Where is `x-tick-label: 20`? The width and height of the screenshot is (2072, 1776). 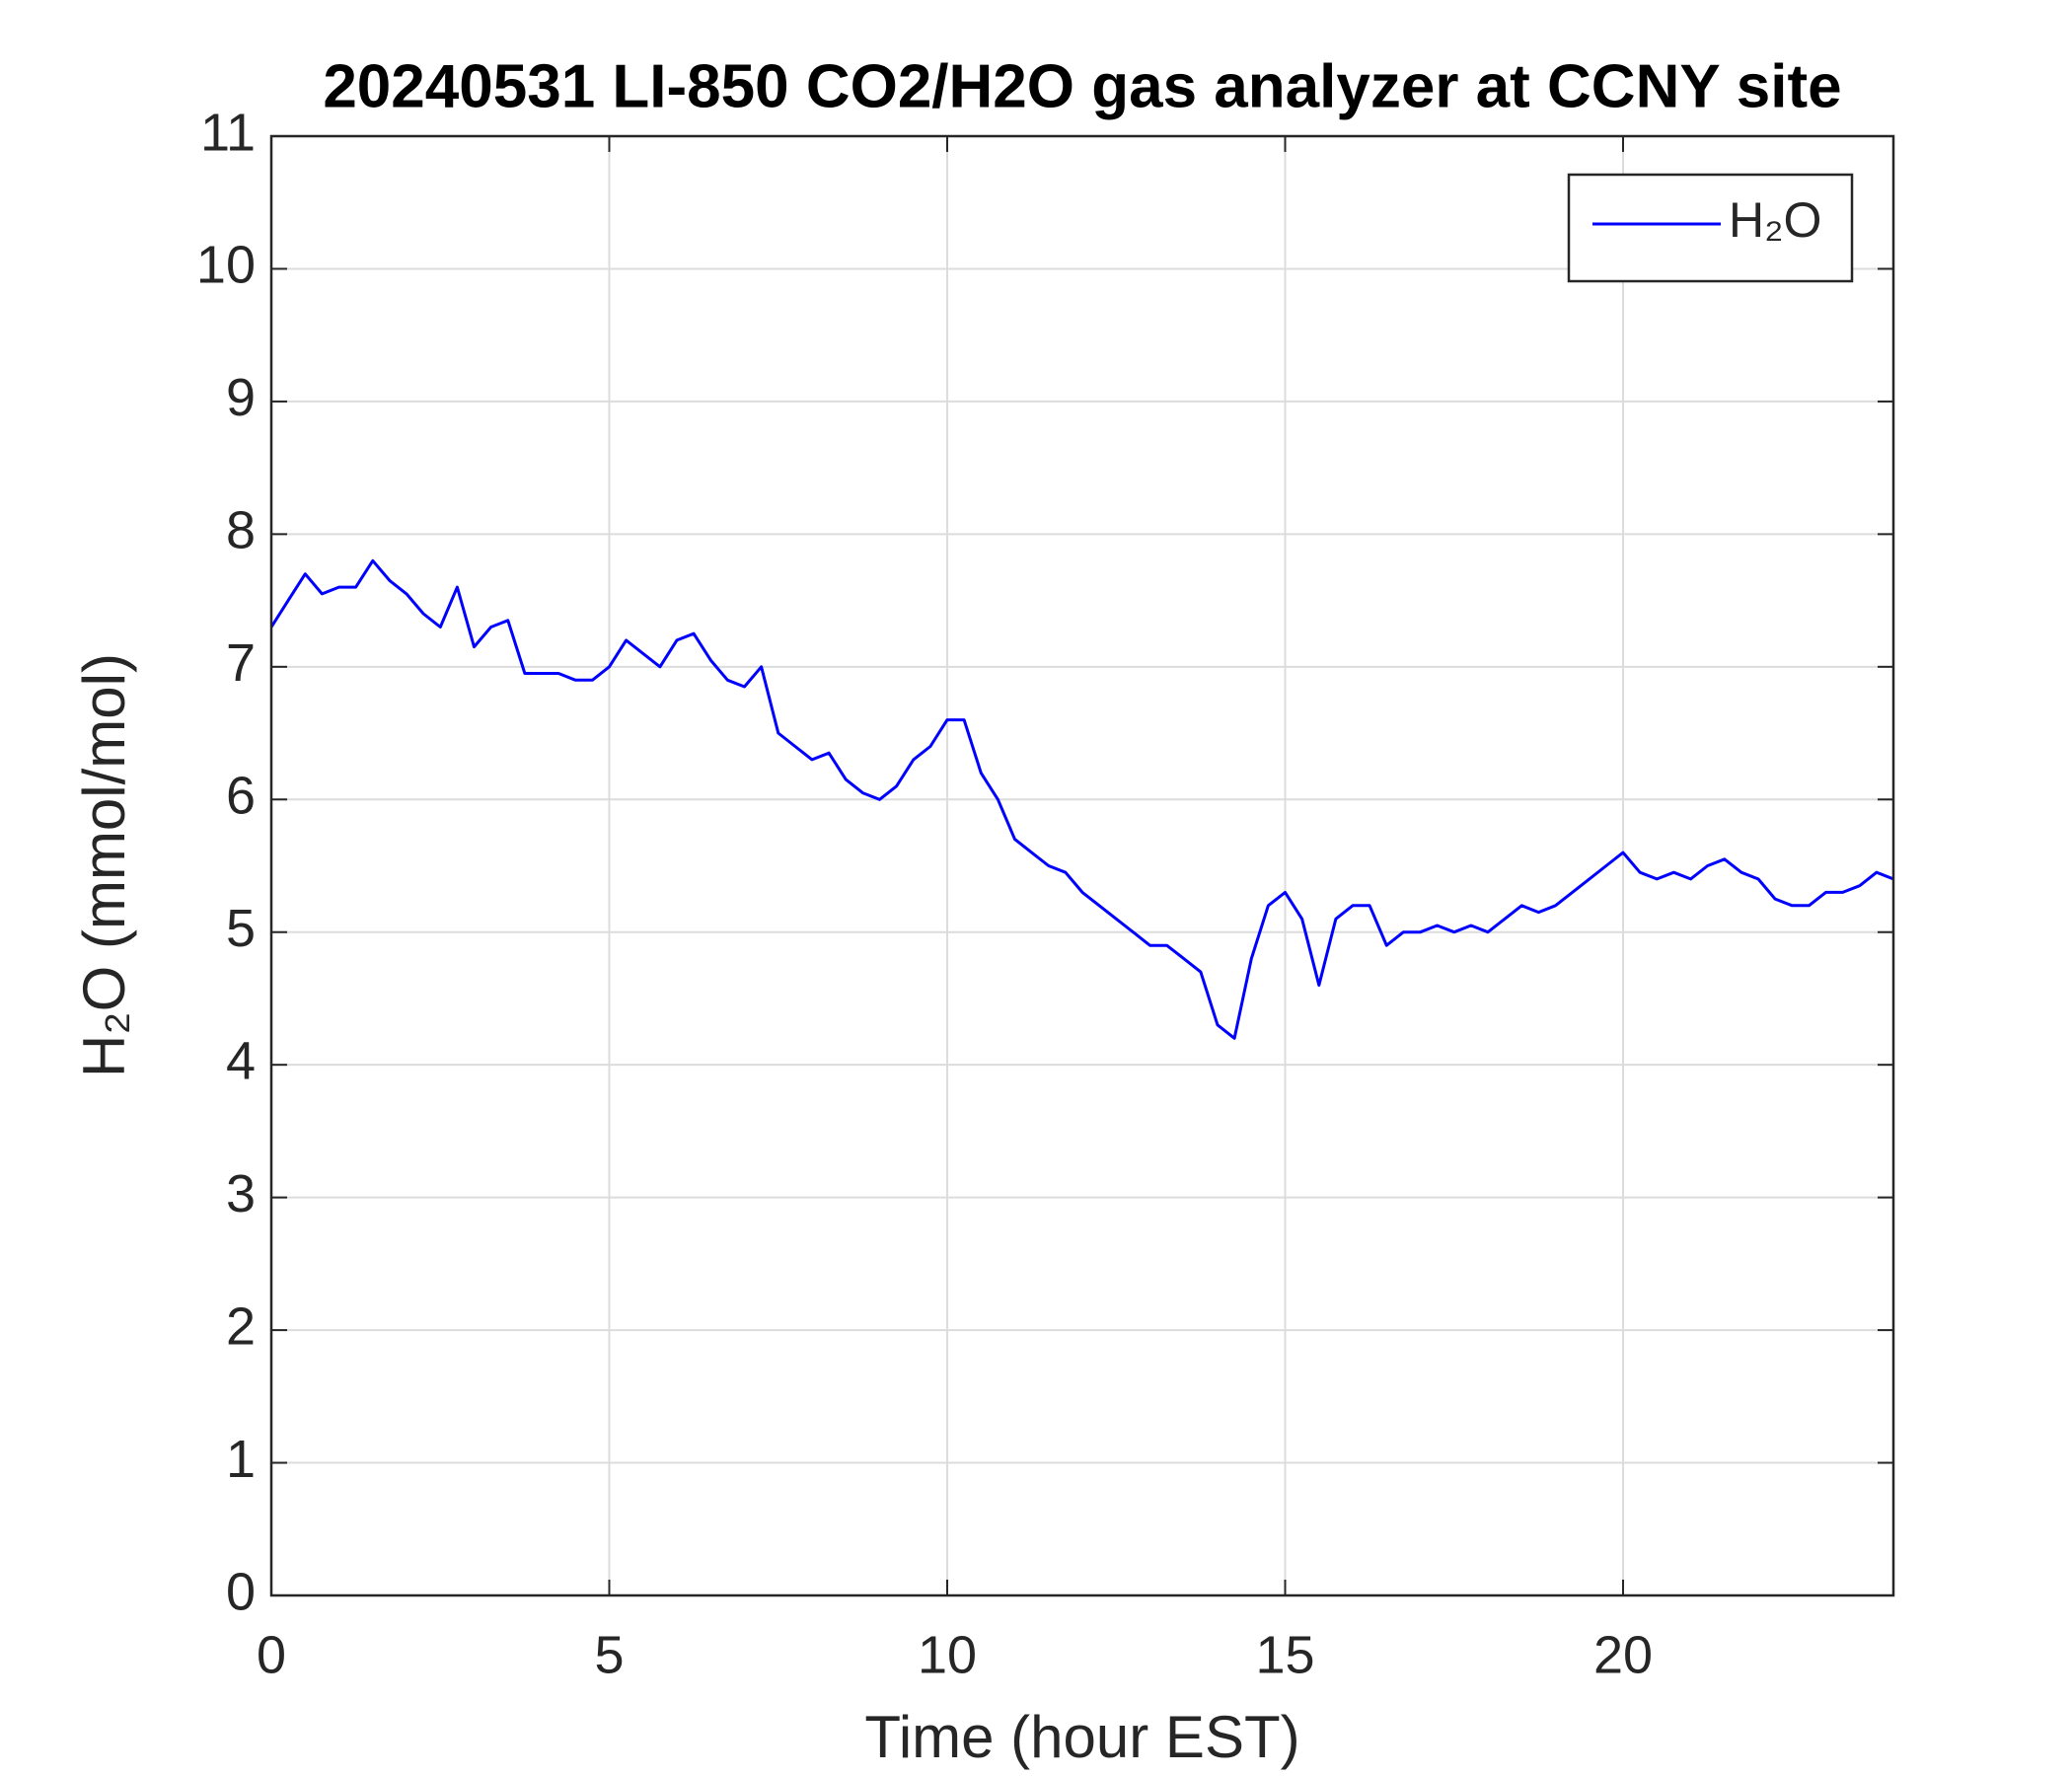 x-tick-label: 20 is located at coordinates (1623, 1655).